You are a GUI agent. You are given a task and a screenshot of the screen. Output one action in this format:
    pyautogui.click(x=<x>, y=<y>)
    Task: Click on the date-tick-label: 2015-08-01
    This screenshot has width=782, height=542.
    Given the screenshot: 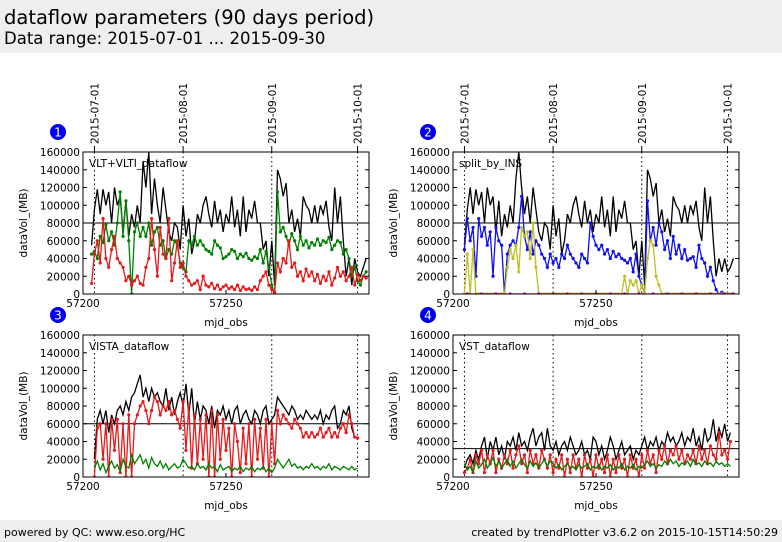 What is the action you would take?
    pyautogui.click(x=554, y=113)
    